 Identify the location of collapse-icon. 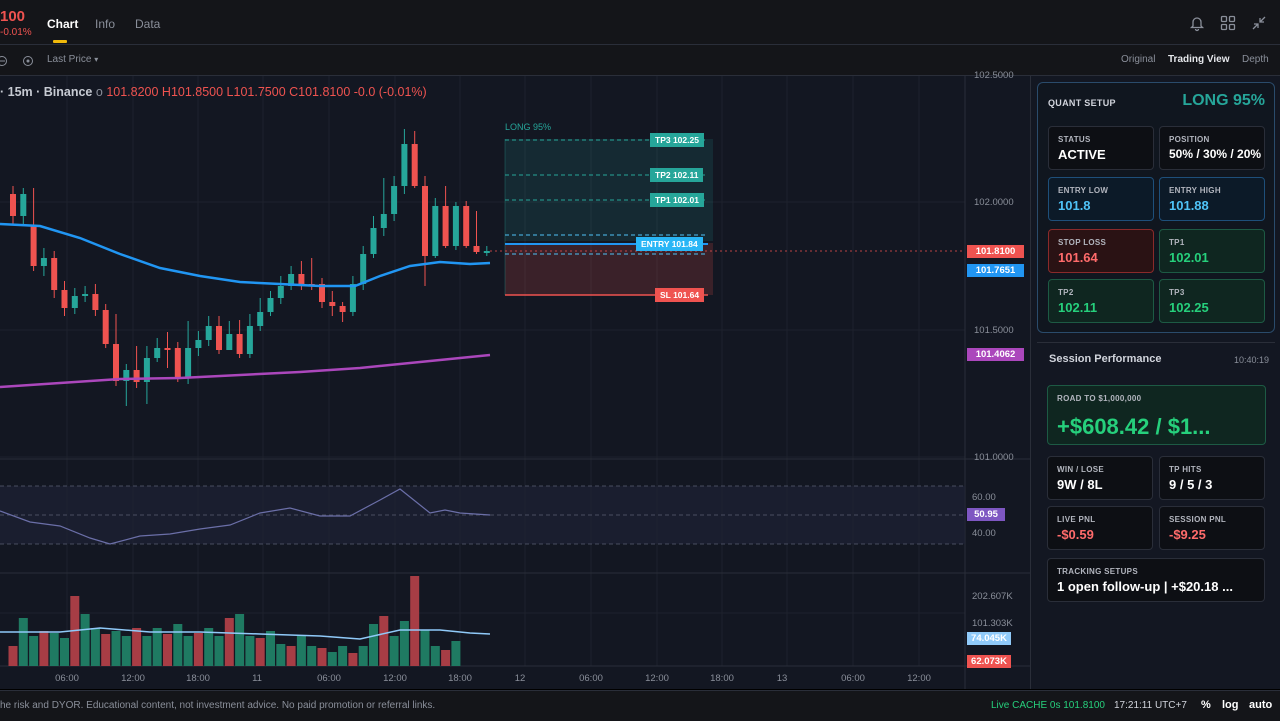
(1259, 23).